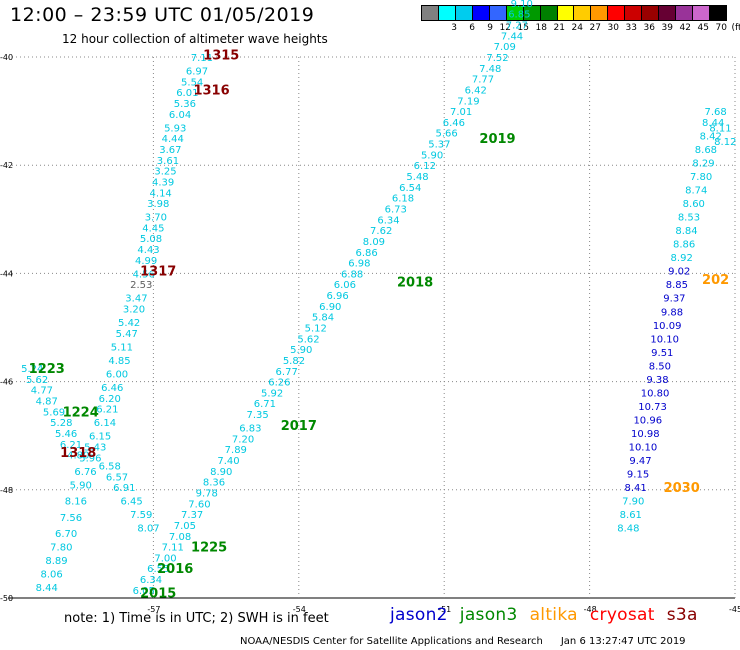  Describe the element at coordinates (454, 28) in the screenshot. I see `legend-label: 3` at that location.